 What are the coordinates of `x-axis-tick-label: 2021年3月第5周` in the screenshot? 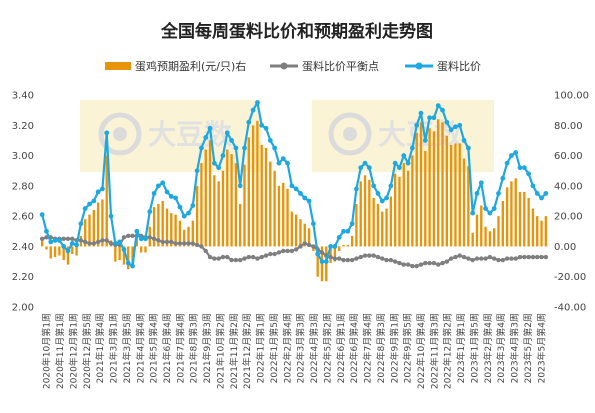 It's located at (127, 348).